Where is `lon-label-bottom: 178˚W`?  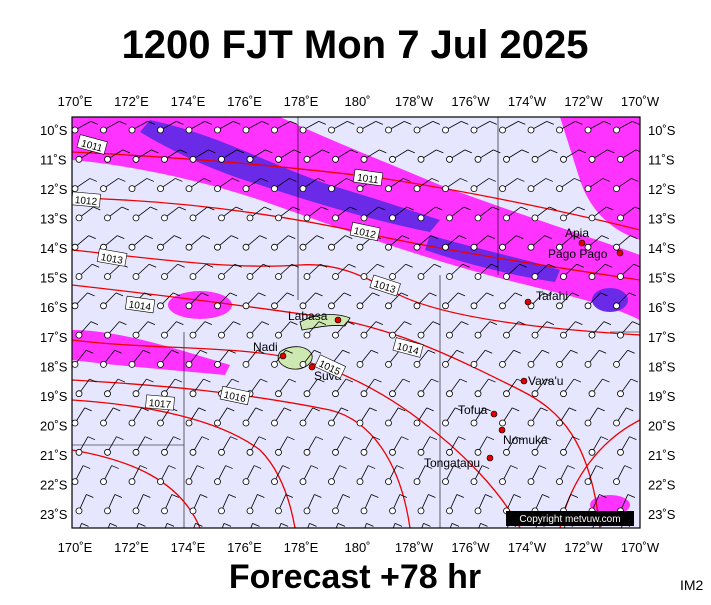
lon-label-bottom: 178˚W is located at coordinates (414, 547).